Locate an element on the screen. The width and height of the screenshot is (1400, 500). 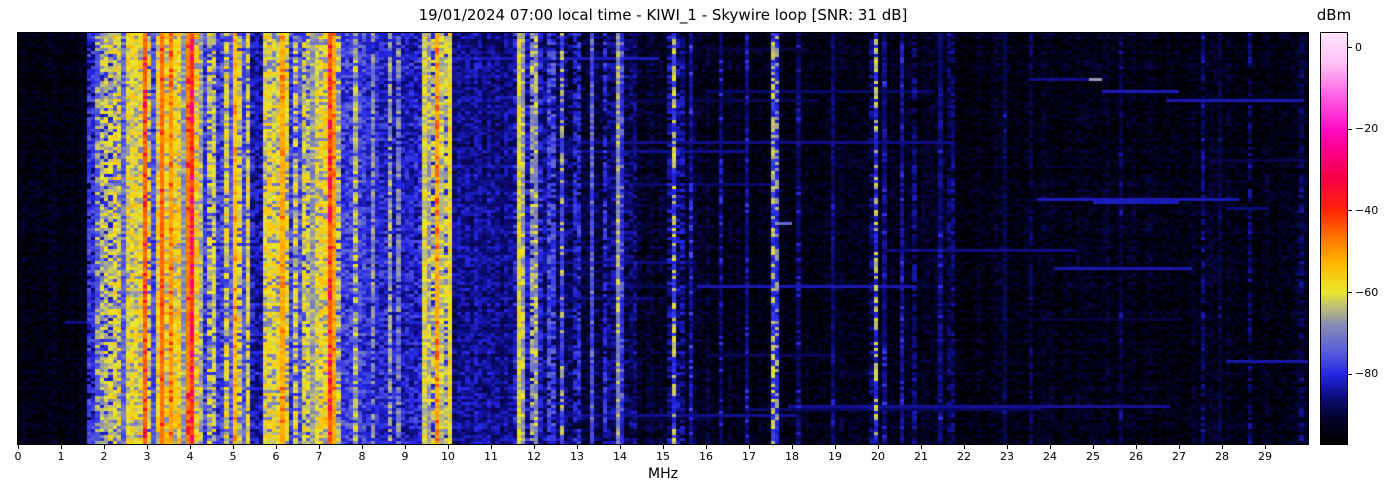
colorbar-unit-label: dBm is located at coordinates (1334, 15).